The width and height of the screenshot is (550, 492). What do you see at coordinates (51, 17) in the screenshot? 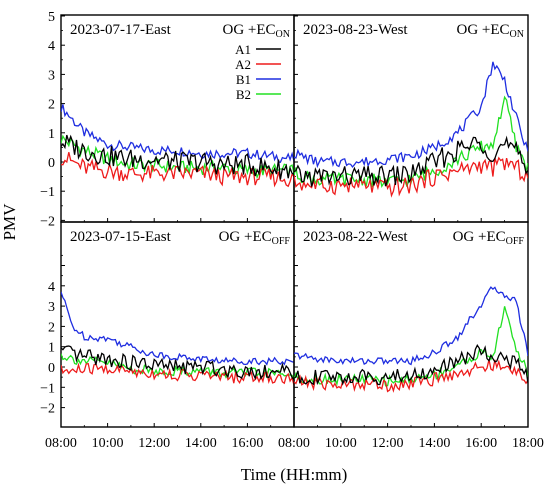
I see `y-tick-label: 5` at bounding box center [51, 17].